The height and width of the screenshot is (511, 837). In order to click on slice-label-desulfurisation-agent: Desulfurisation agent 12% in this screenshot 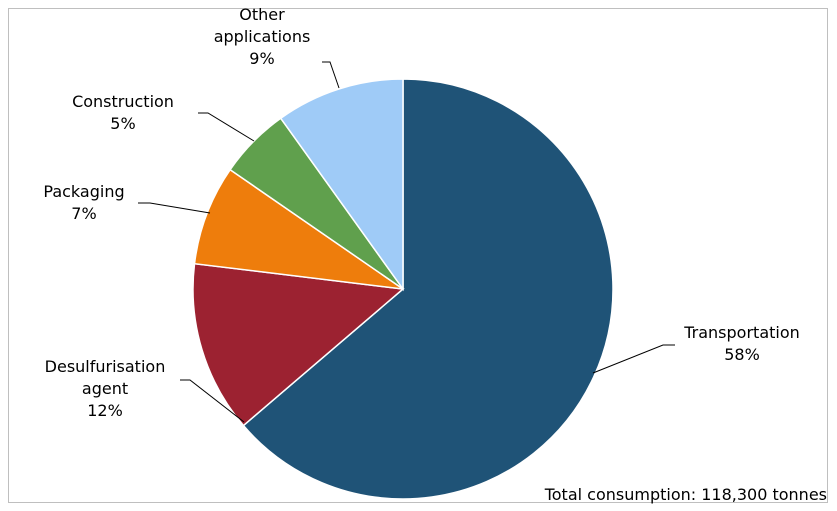, I will do `click(105, 388)`.